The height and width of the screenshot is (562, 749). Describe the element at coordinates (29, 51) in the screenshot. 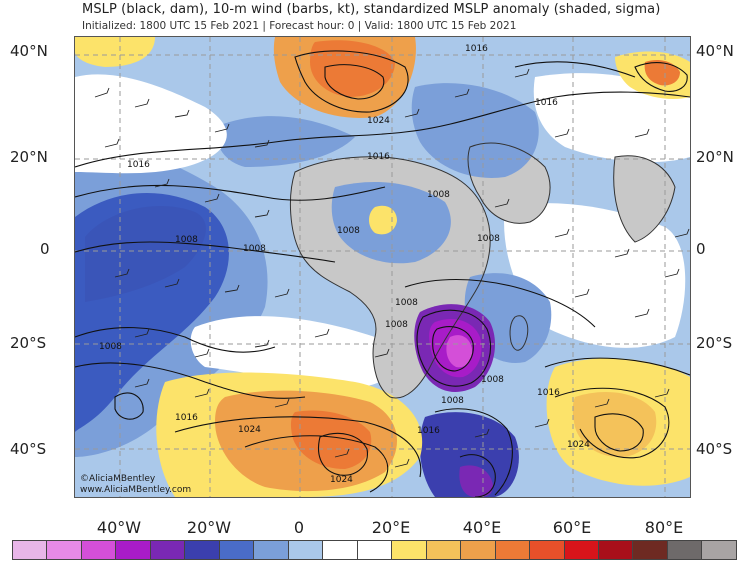

I see `lat-label-left-40n: 40°N` at that location.